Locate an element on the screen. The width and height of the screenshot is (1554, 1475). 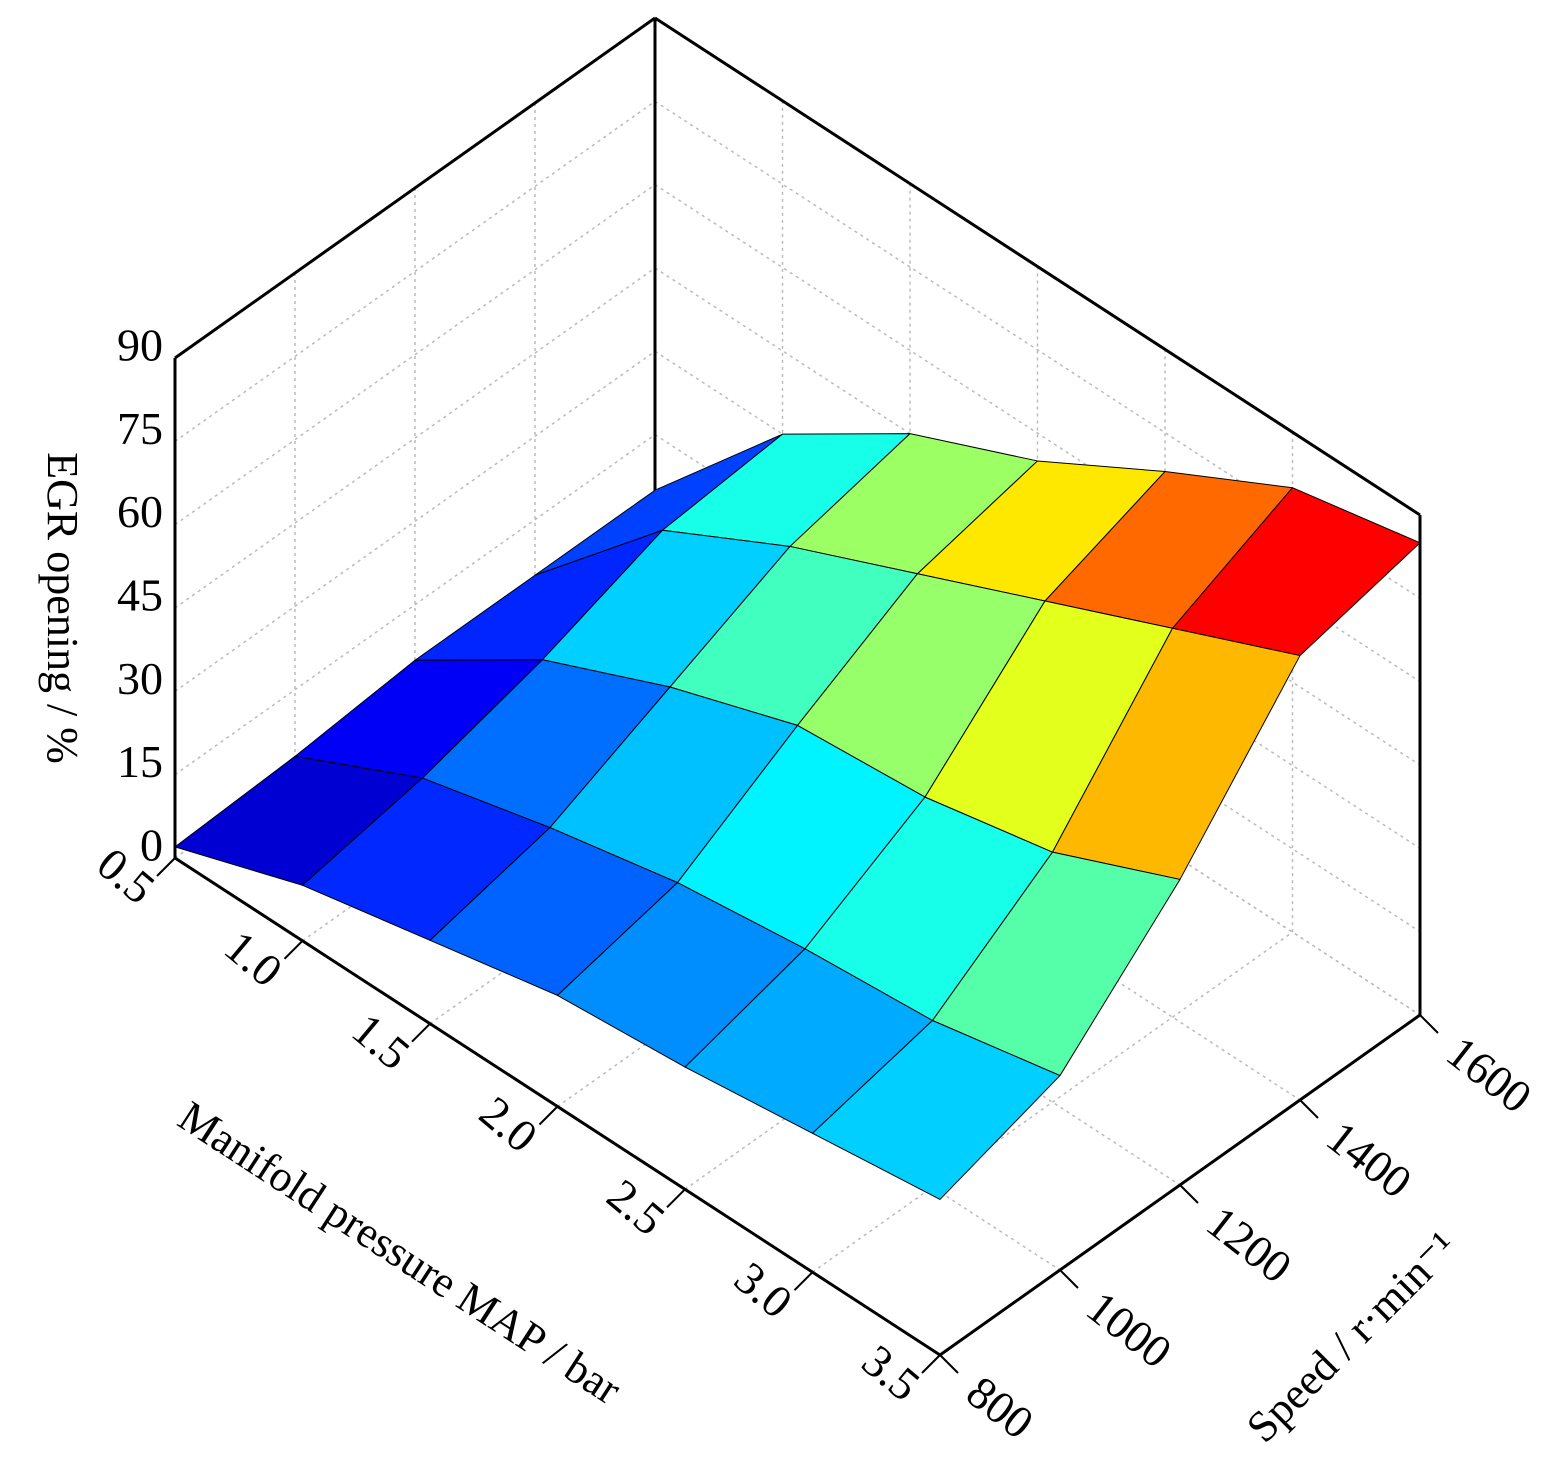
z-tick-label: 75 is located at coordinates (140, 428).